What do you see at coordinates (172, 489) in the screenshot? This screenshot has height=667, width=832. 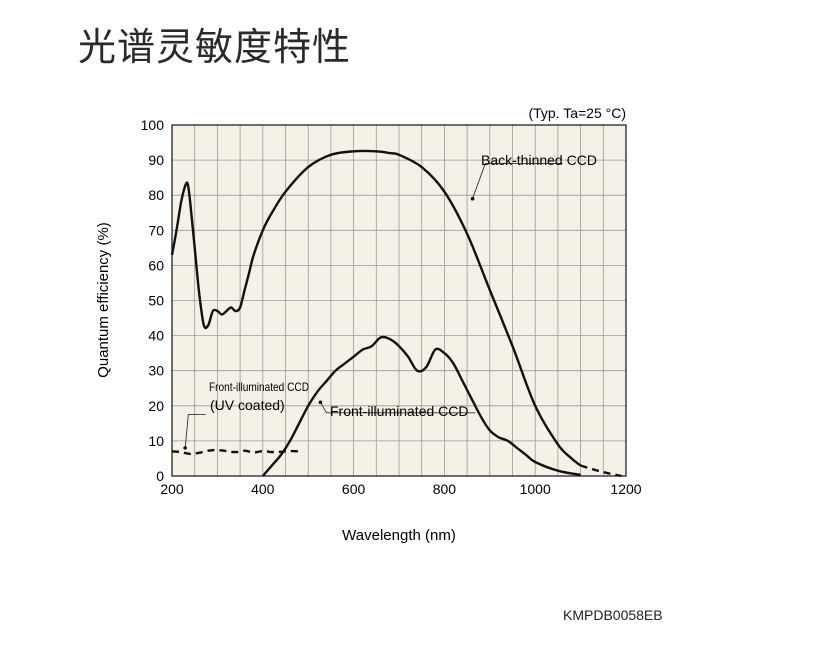 I see `x-tick-label: 200` at bounding box center [172, 489].